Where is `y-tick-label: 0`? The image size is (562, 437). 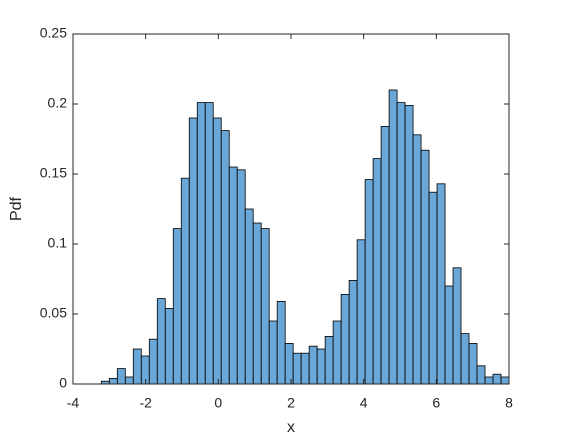
y-tick-label: 0 is located at coordinates (63, 383).